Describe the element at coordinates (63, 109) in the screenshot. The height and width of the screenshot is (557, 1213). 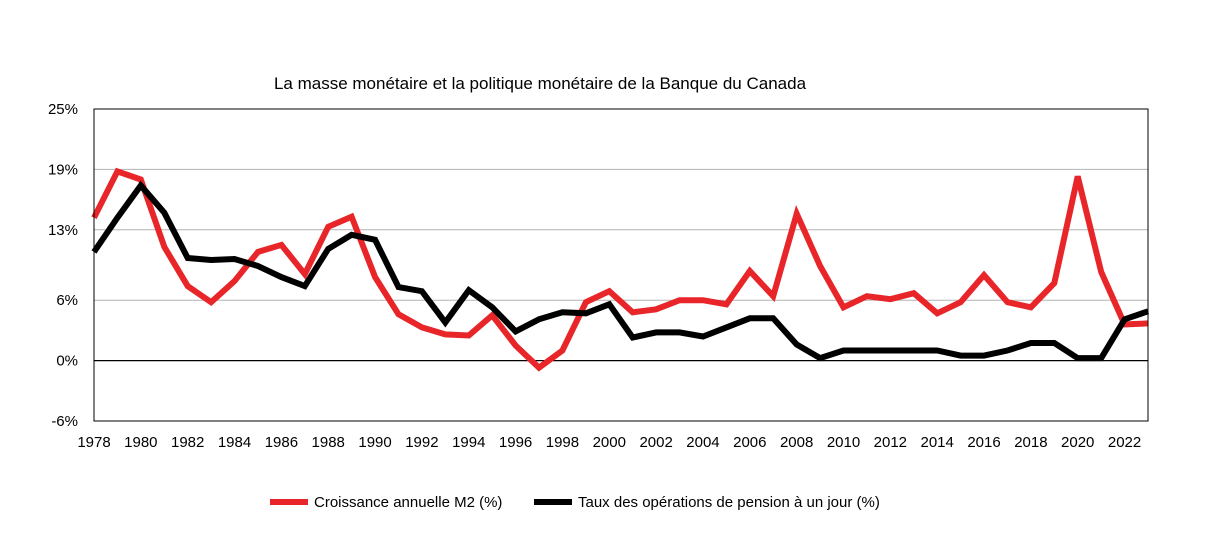
I see `y-tick-label: 25%` at that location.